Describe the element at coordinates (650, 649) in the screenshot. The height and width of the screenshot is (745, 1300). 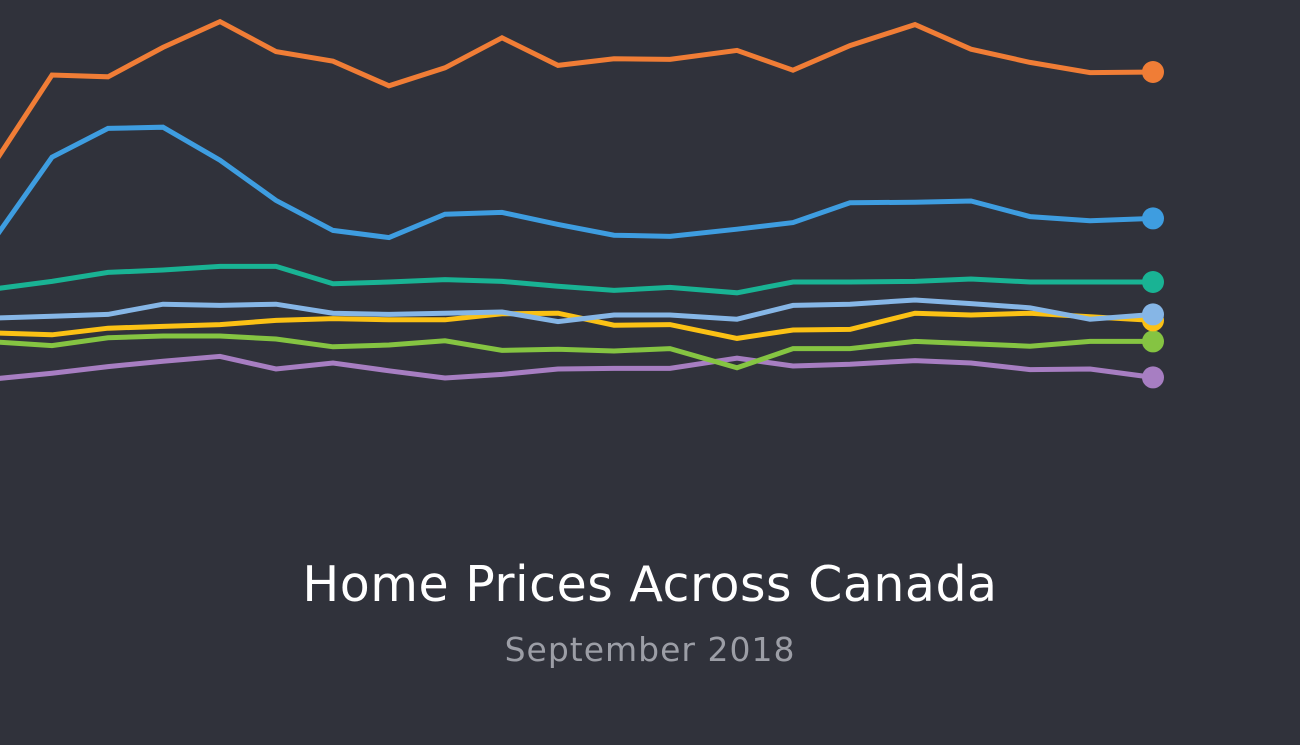
I see `chart-subtitle: September 2018` at that location.